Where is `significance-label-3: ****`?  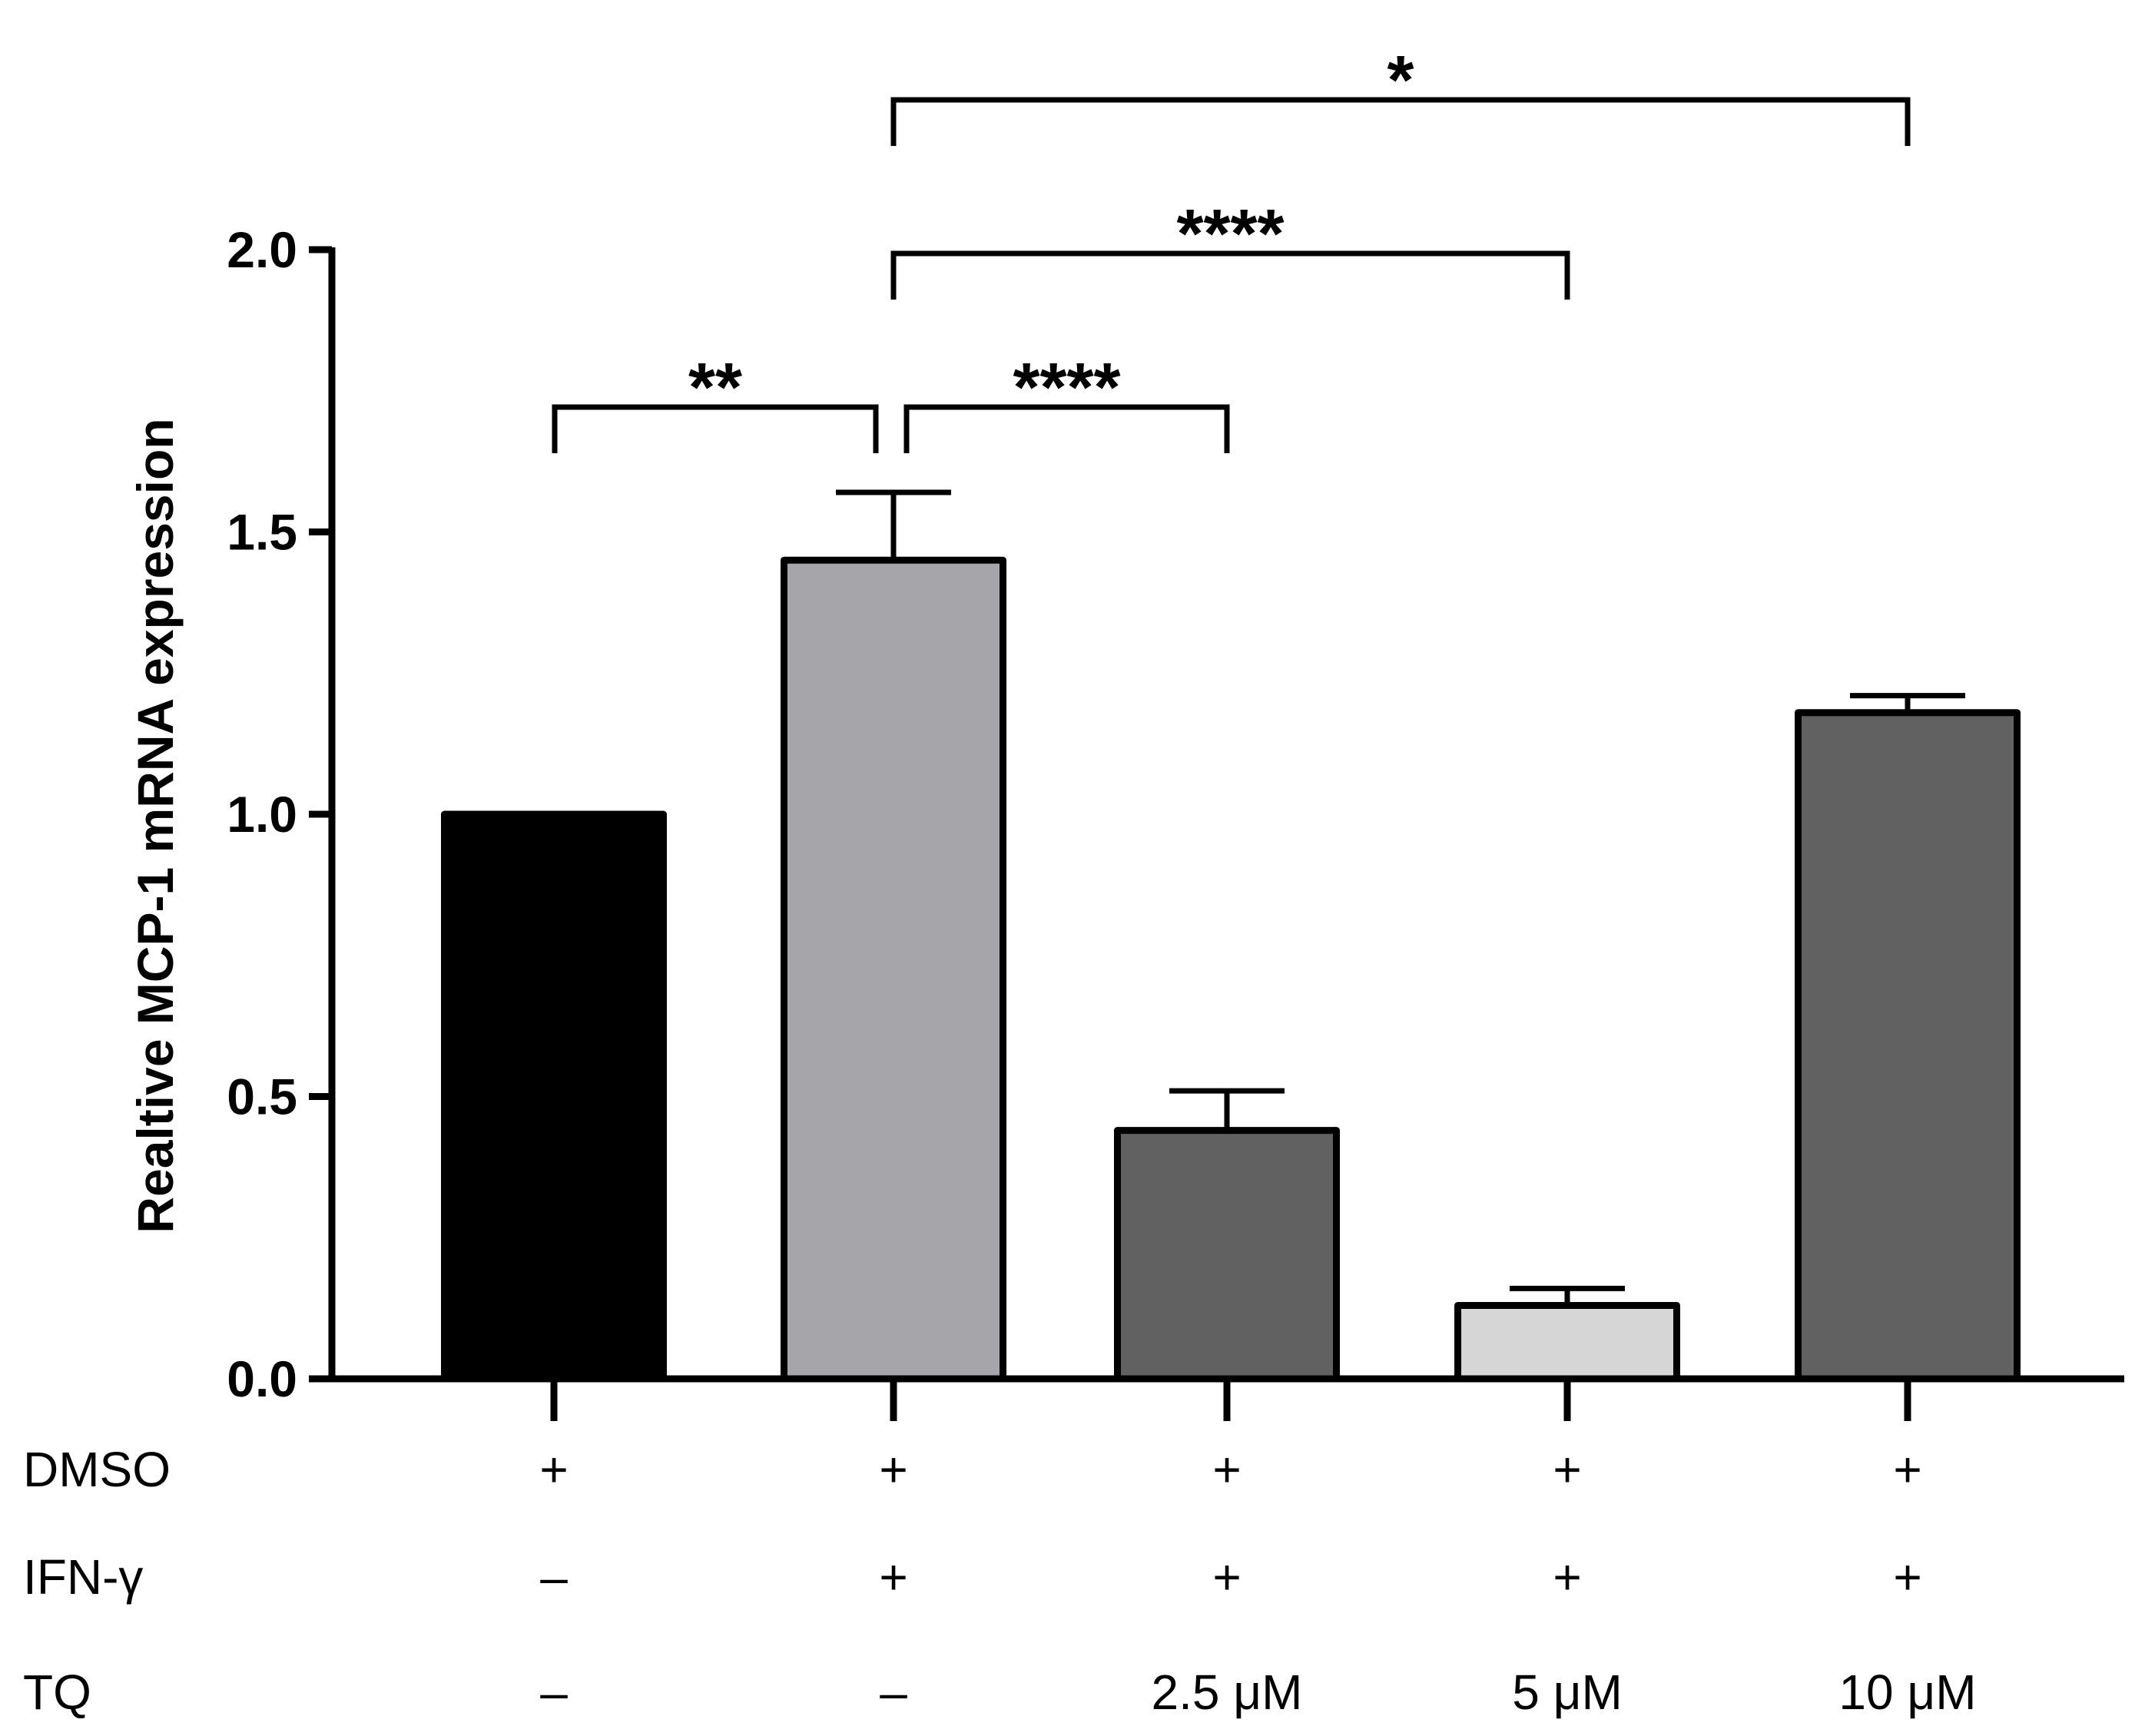
significance-label-3: **** is located at coordinates (1230, 235).